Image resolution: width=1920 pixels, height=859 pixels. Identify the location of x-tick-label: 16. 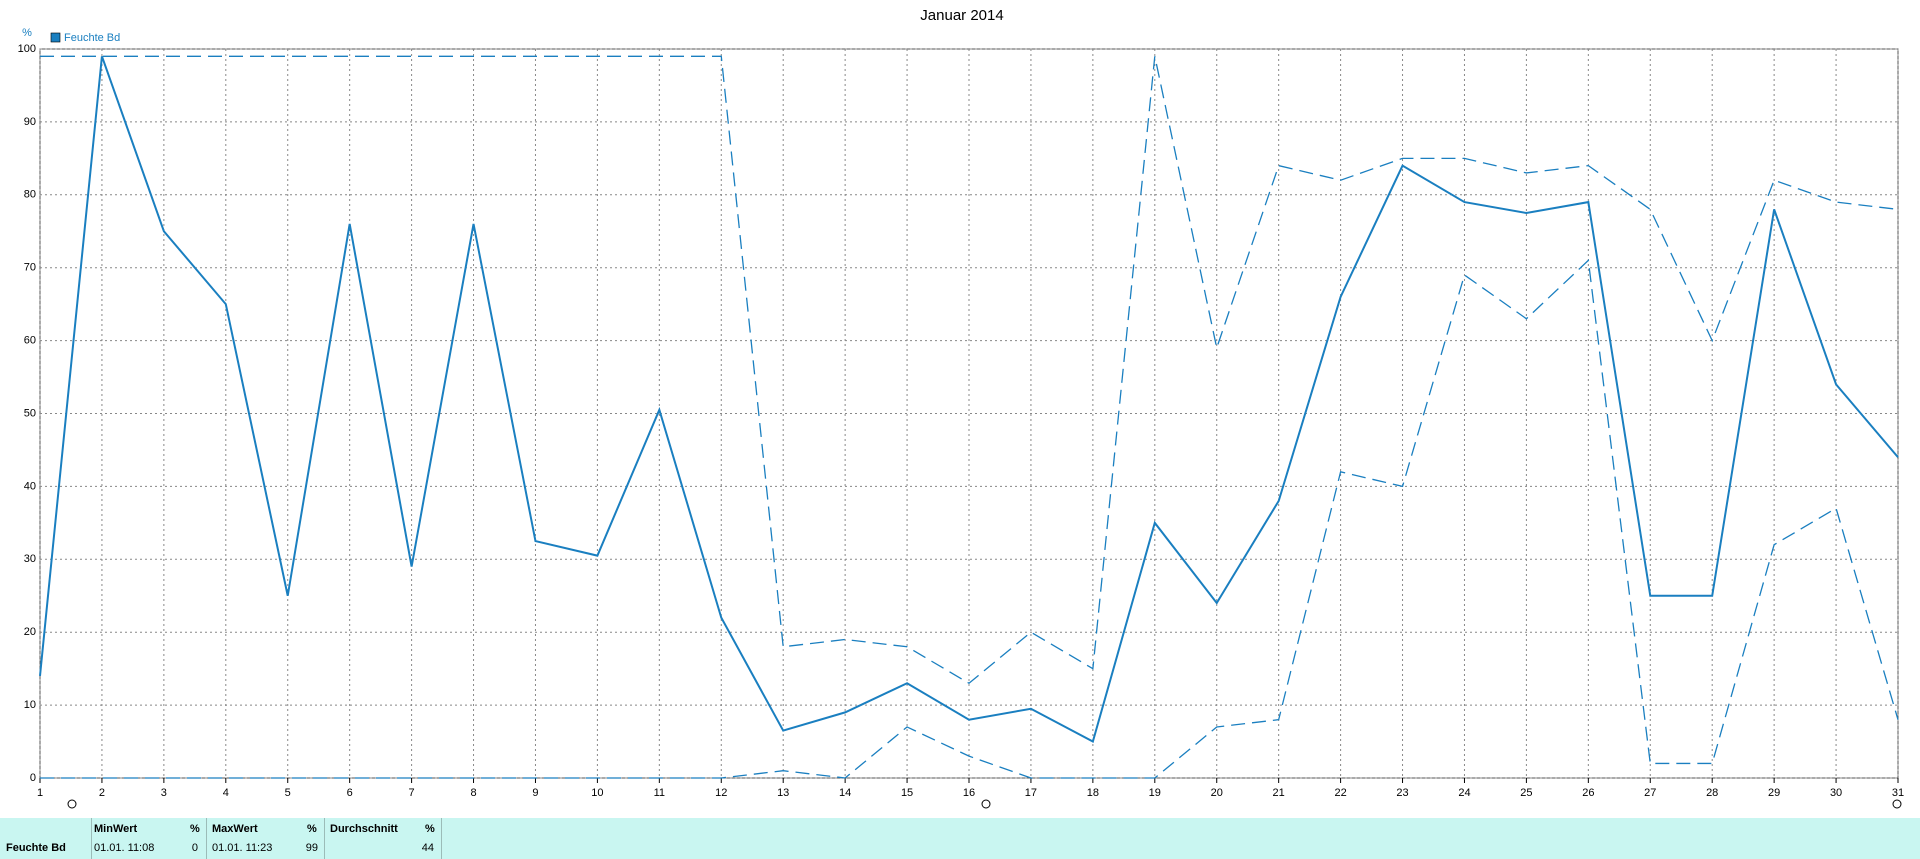
(969, 793).